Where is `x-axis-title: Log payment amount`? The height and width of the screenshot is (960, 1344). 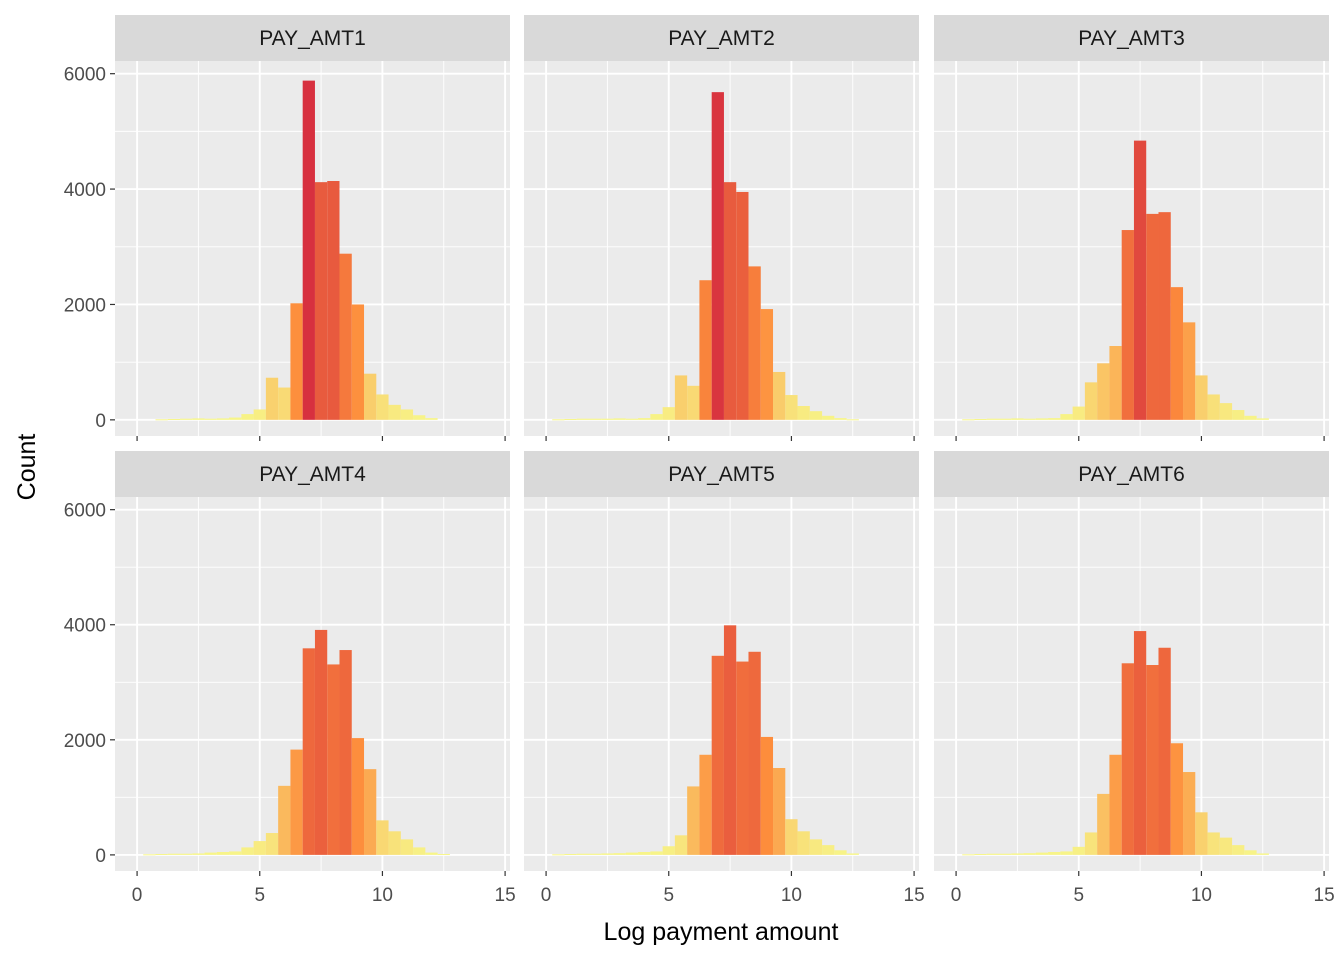 x-axis-title: Log payment amount is located at coordinates (721, 932).